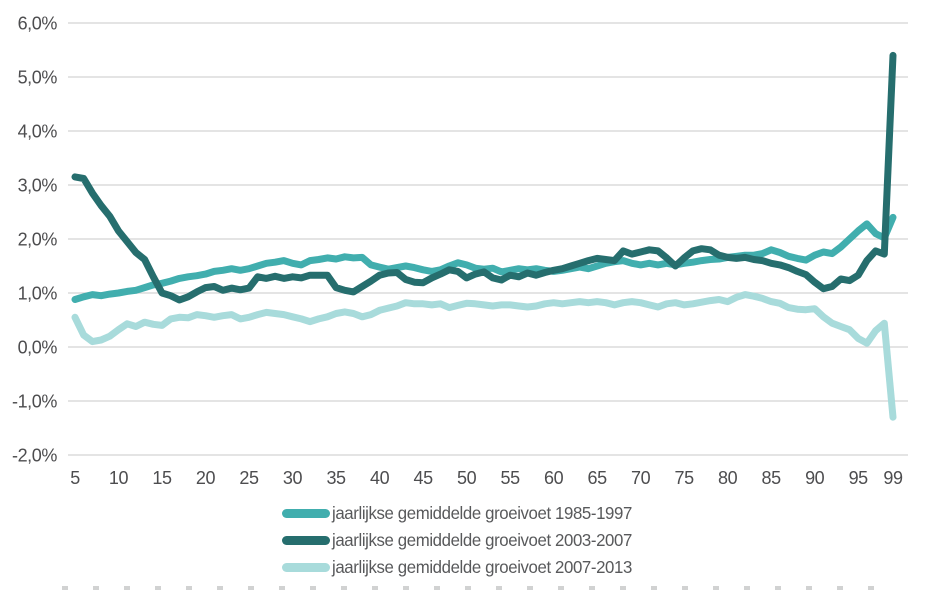 The image size is (926, 590). I want to click on y-tick-label: 5,0%, so click(38, 78).